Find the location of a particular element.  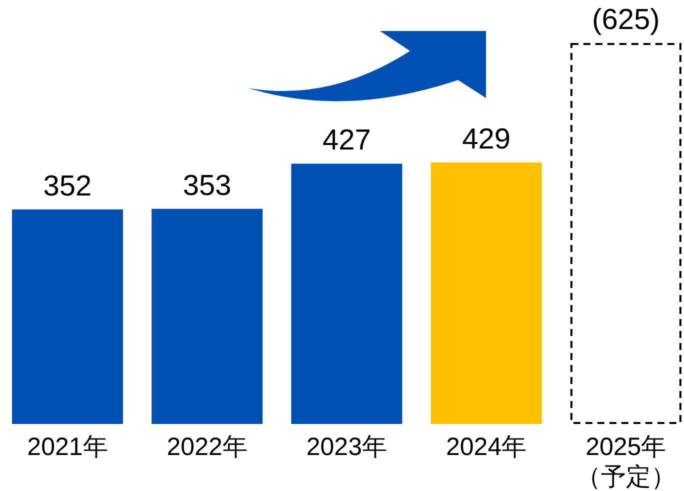

category-label: 2021年 is located at coordinates (67, 447).